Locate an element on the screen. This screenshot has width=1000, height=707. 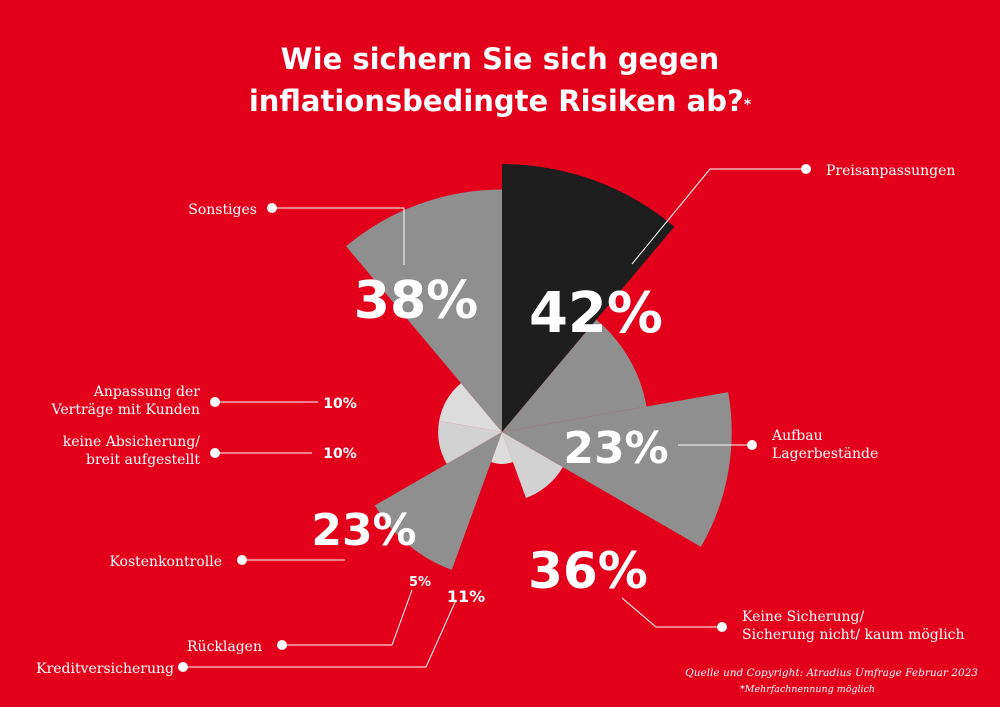
slice-value-label: 11% is located at coordinates (466, 596).